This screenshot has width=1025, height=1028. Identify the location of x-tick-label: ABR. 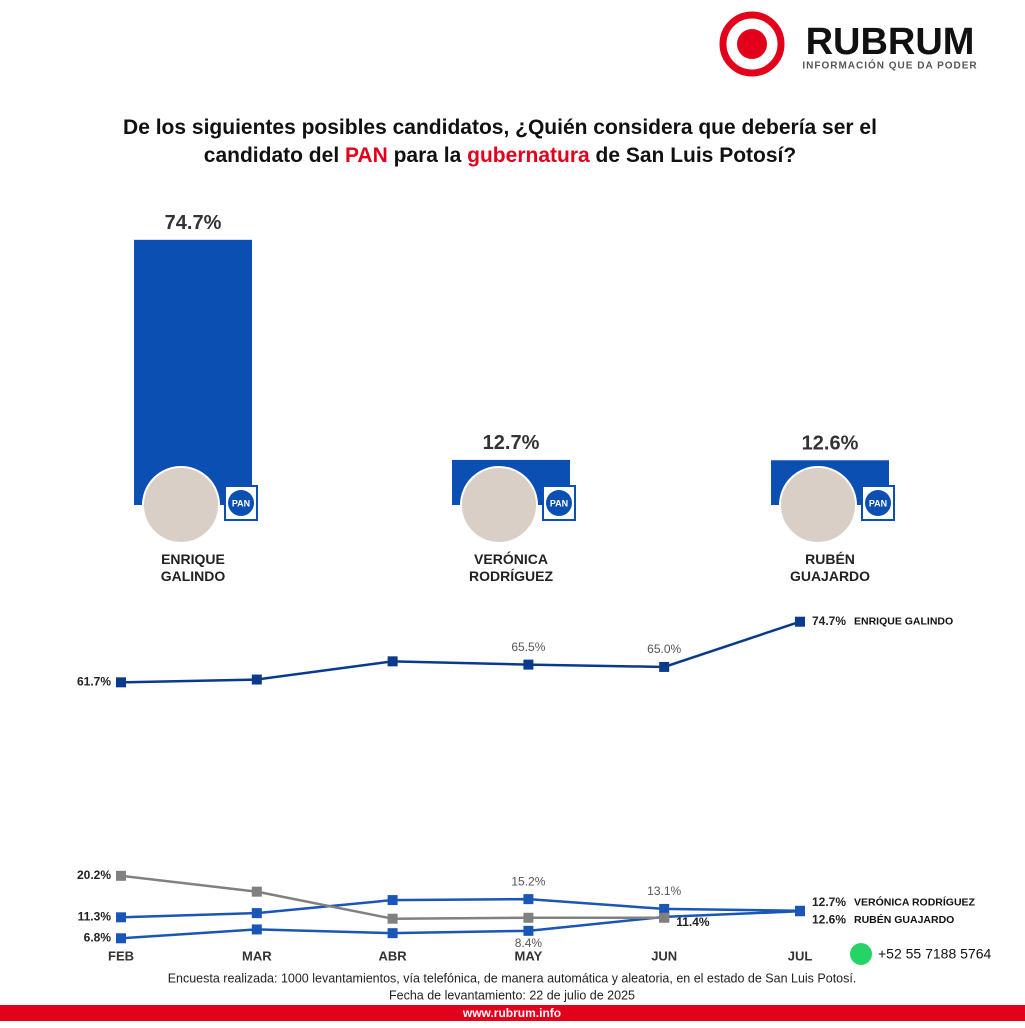
(393, 955).